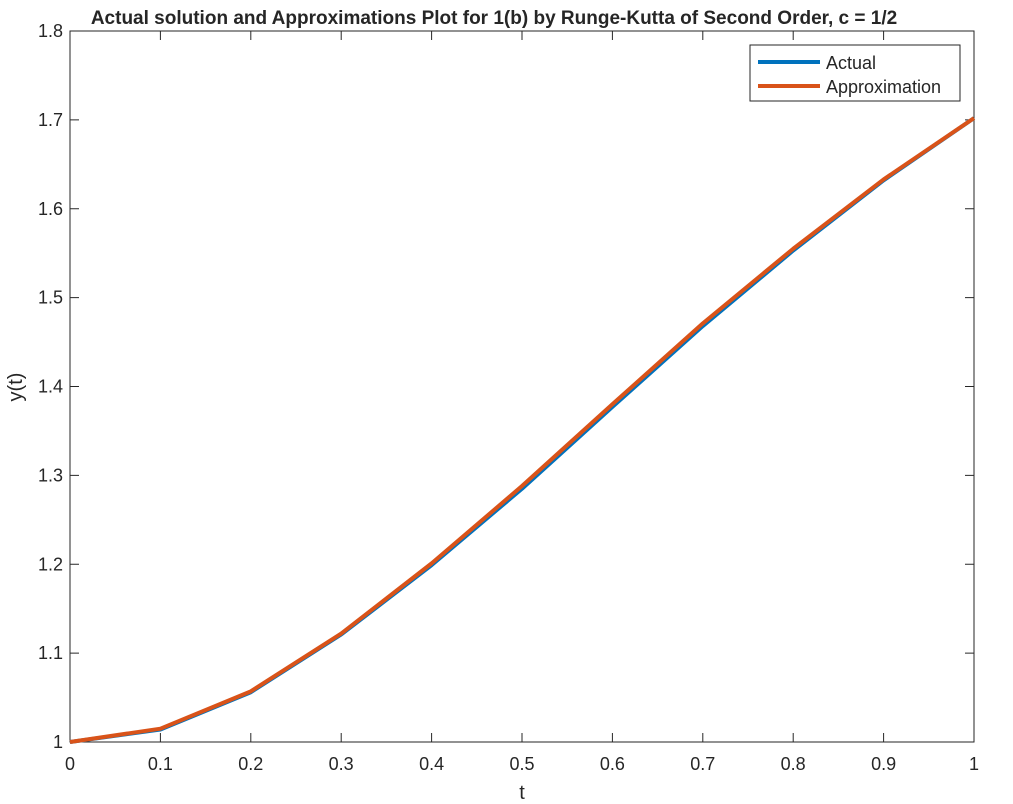 The width and height of the screenshot is (1013, 804). What do you see at coordinates (521, 764) in the screenshot?
I see `x-tick-label: 0.5` at bounding box center [521, 764].